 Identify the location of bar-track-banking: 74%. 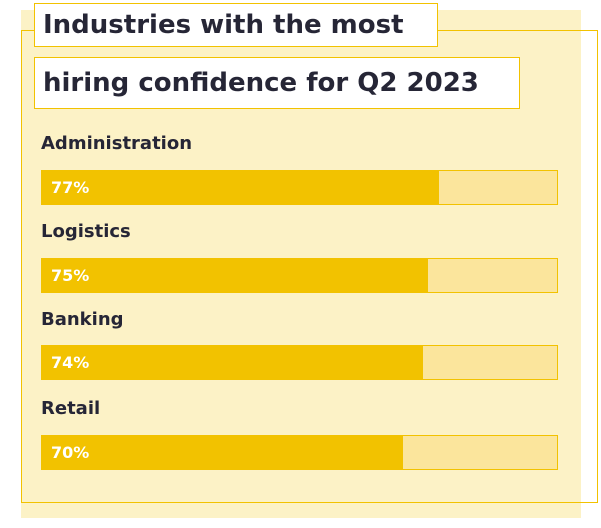
(299, 362).